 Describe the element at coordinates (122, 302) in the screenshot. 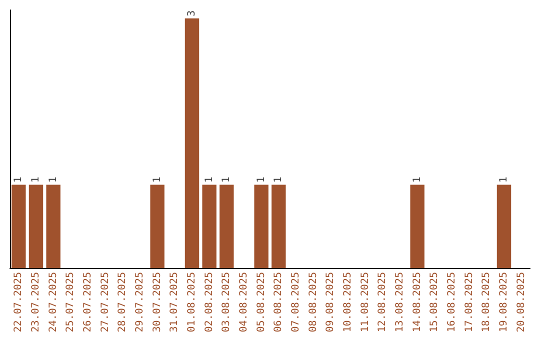

I see `x-tick-label: 28.07.2025` at that location.